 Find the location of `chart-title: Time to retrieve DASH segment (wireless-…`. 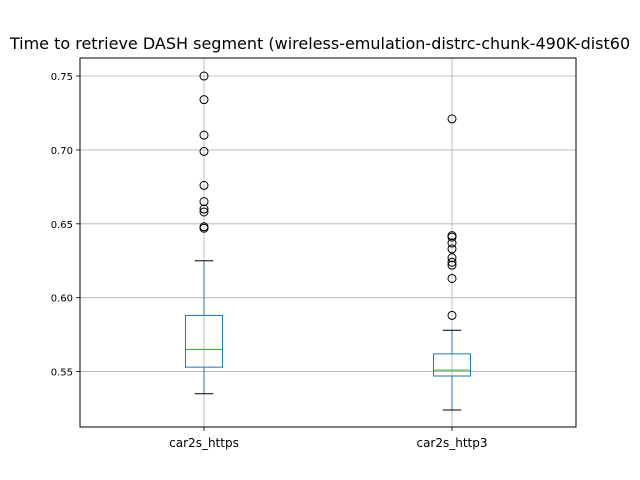

chart-title: Time to retrieve DASH segment (wireless-… is located at coordinates (319, 43).